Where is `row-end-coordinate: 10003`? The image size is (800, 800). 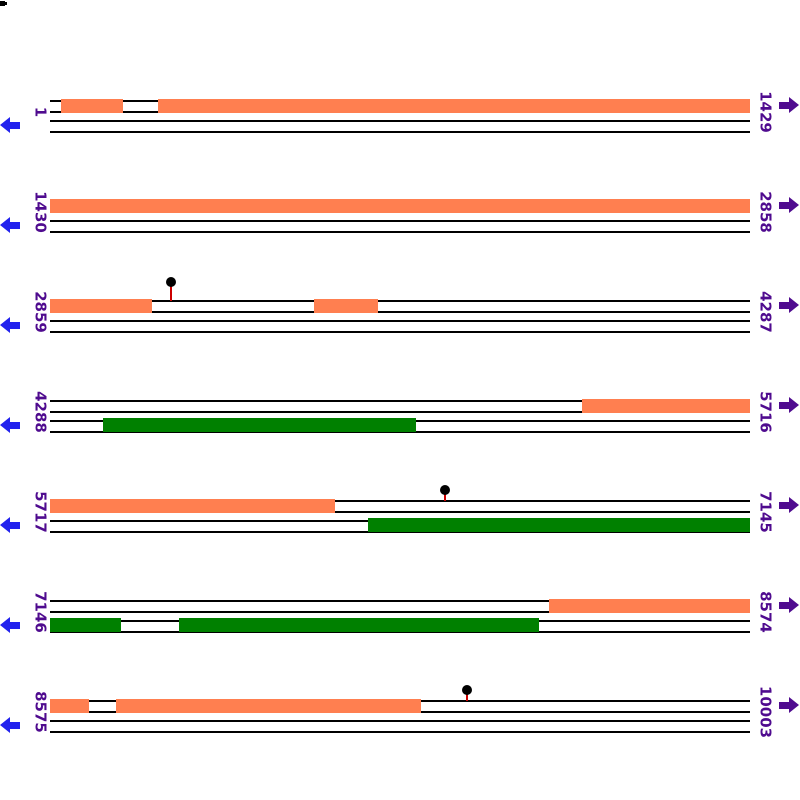
row-end-coordinate: 10003 is located at coordinates (765, 712).